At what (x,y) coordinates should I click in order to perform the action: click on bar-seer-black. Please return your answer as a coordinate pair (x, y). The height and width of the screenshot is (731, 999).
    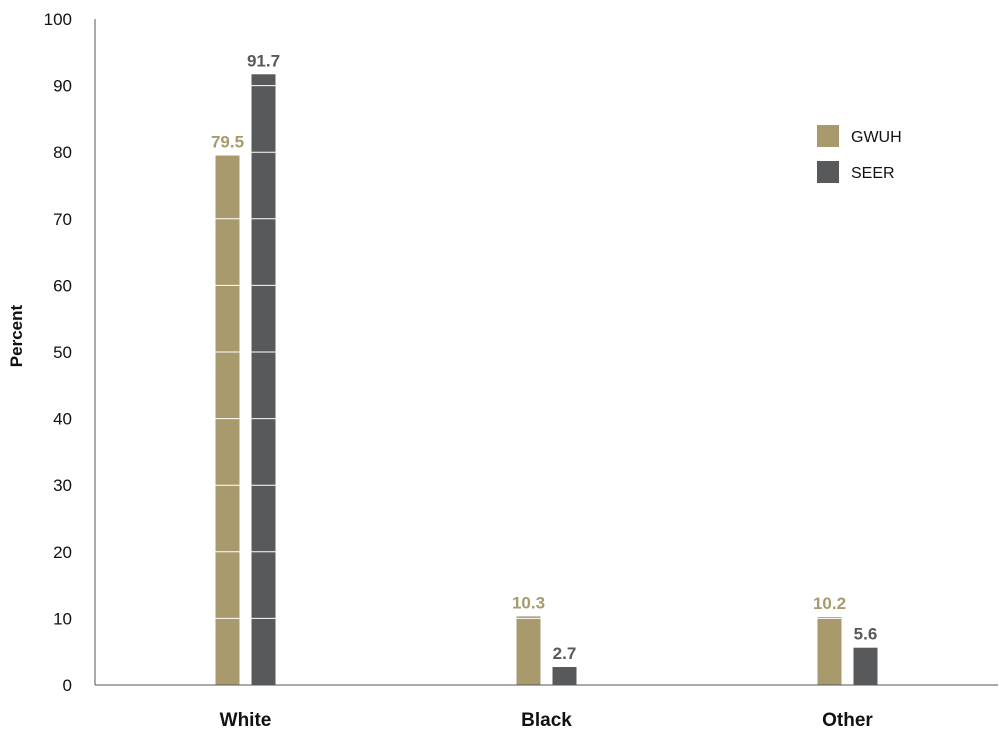
    Looking at the image, I should click on (564, 676).